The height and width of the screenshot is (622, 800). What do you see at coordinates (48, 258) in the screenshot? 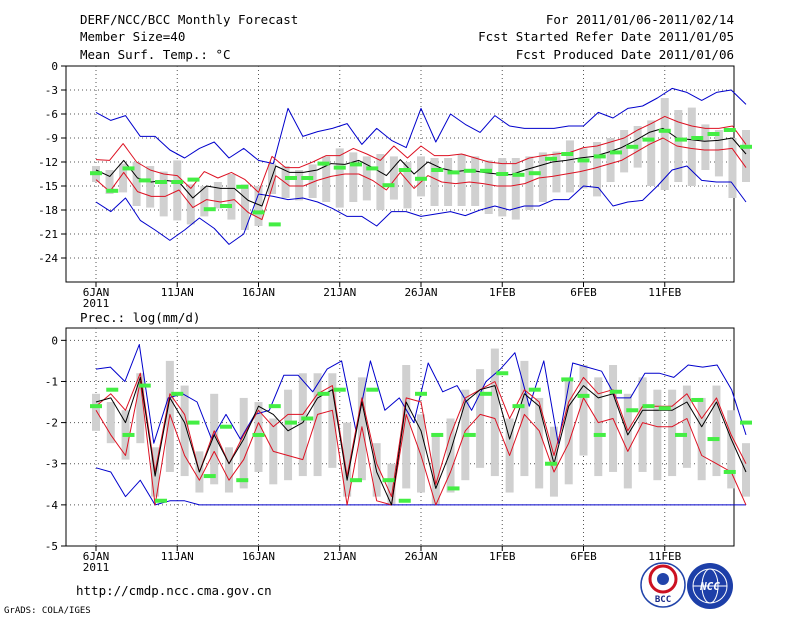
I see `y-tick-label: -24` at bounding box center [48, 258].